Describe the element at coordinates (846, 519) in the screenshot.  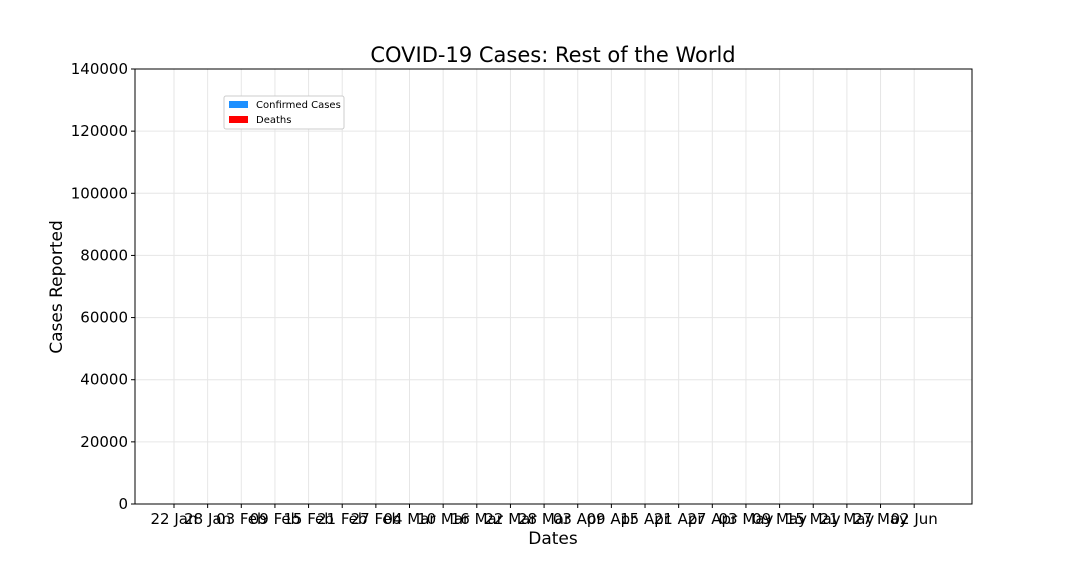
I see `x-tick-label: 21 May` at that location.